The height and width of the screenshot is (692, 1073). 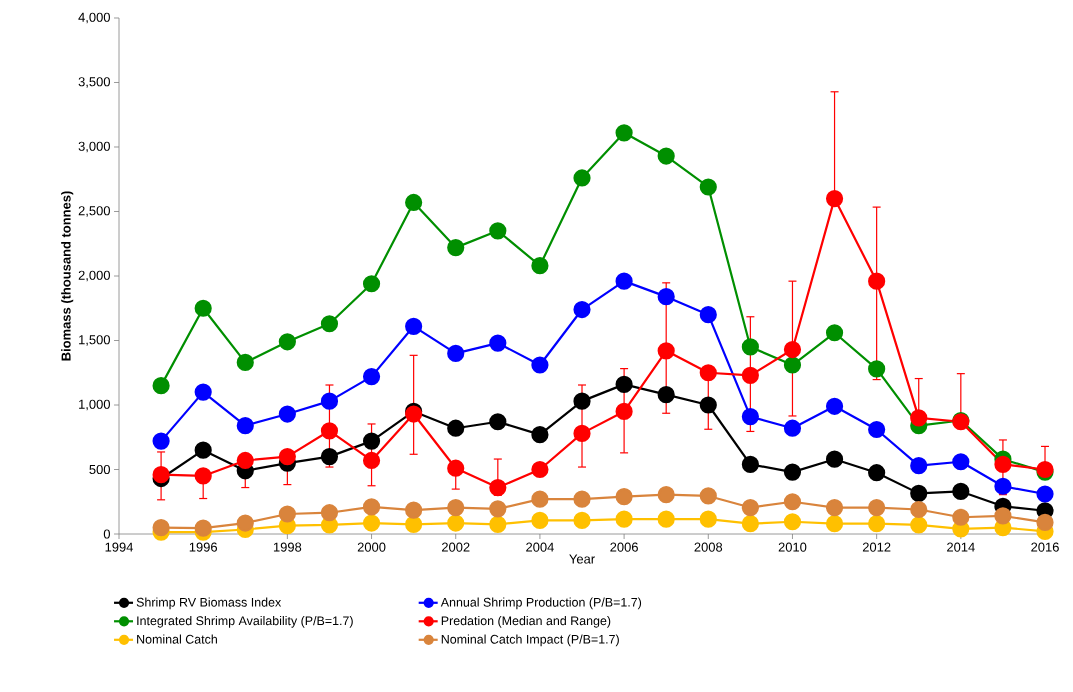 I want to click on x-tick-label: 2002, so click(x=455, y=547).